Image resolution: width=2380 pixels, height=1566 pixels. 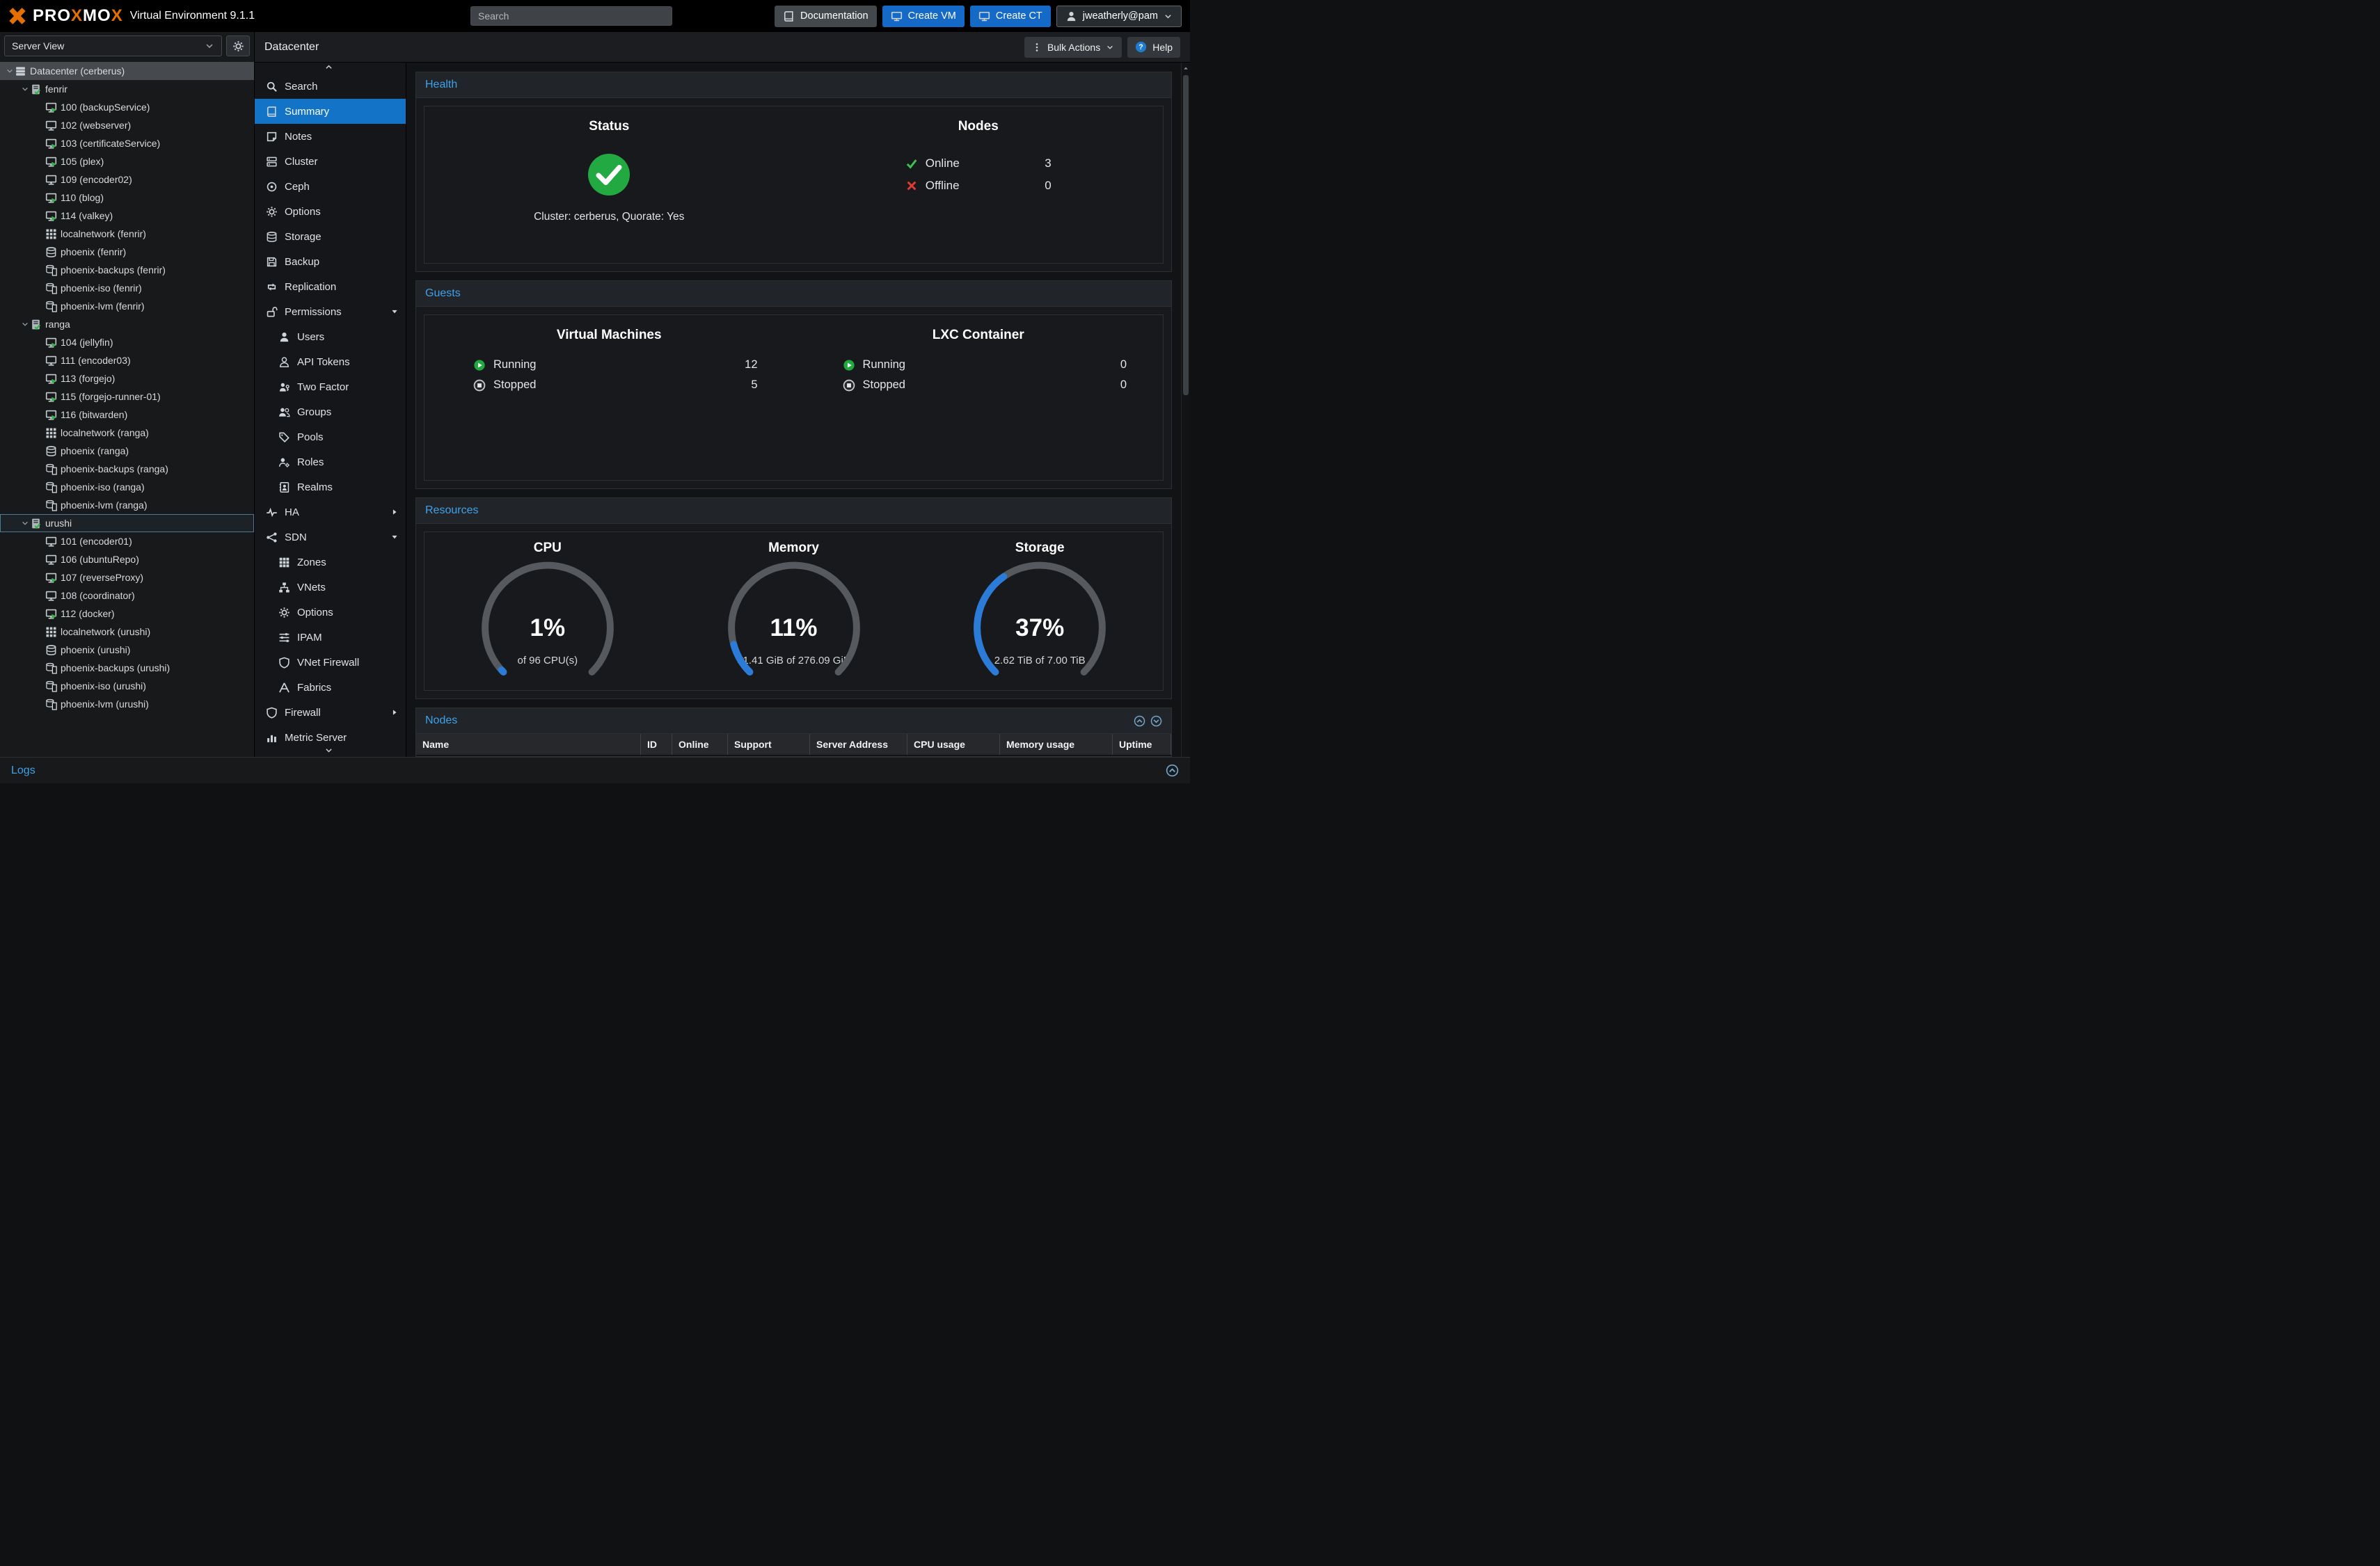 I want to click on menu-item-ipam: IPAM, so click(x=330, y=637).